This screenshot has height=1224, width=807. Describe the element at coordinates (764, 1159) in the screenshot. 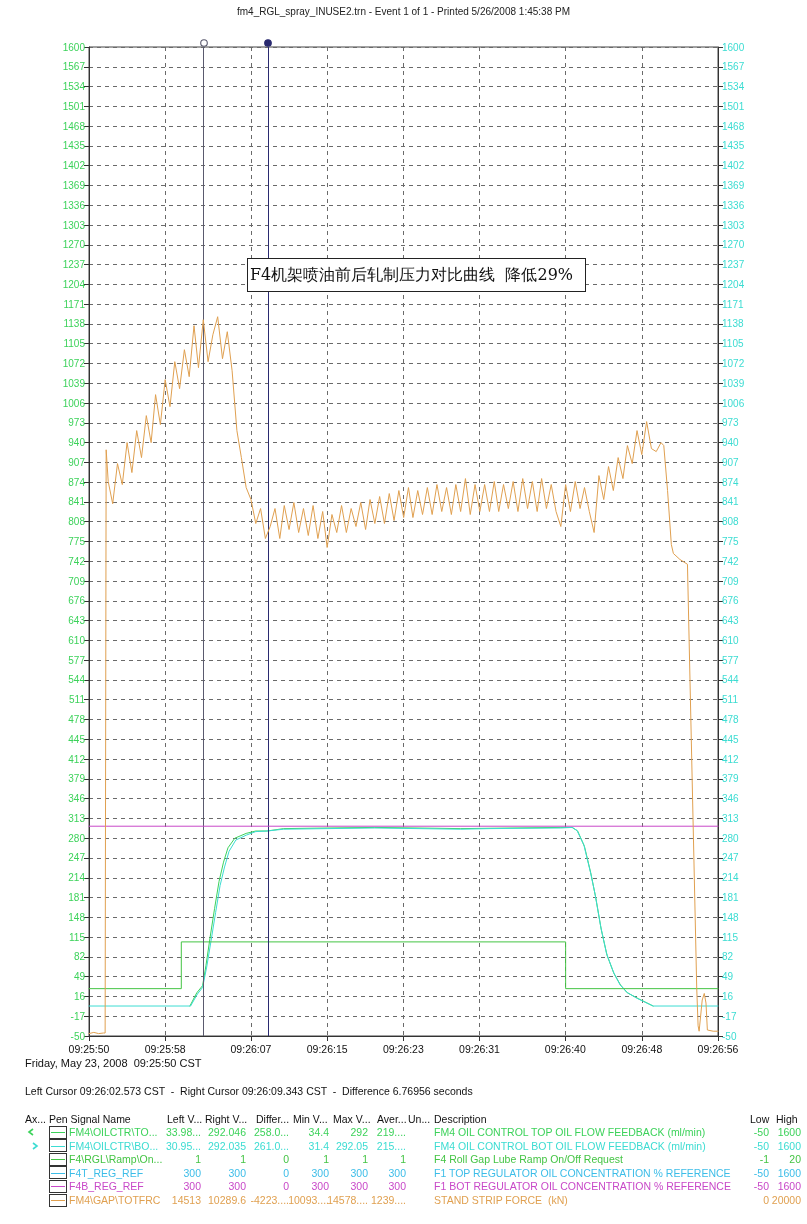

I see `text: -1` at that location.